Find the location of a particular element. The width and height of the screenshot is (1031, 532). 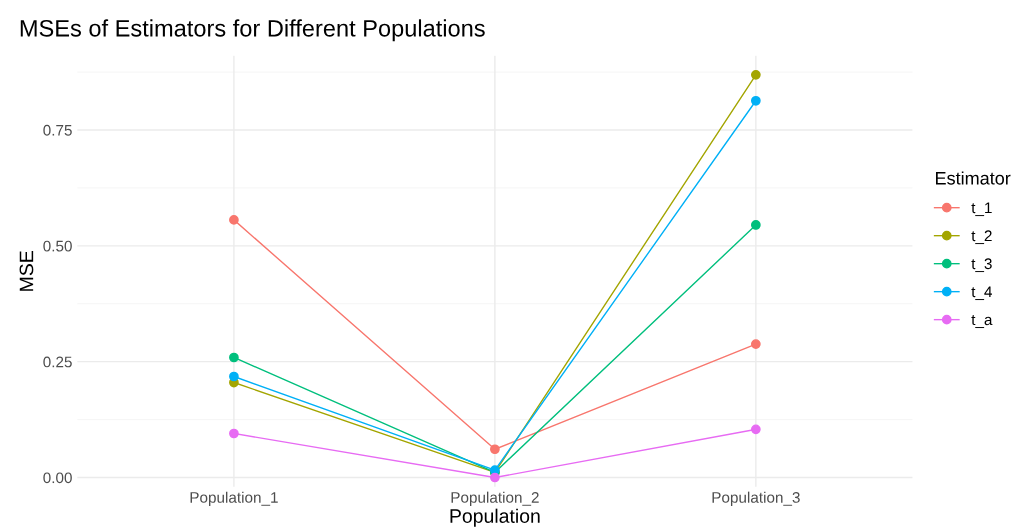

y-axis-title: MSE is located at coordinates (26, 271).